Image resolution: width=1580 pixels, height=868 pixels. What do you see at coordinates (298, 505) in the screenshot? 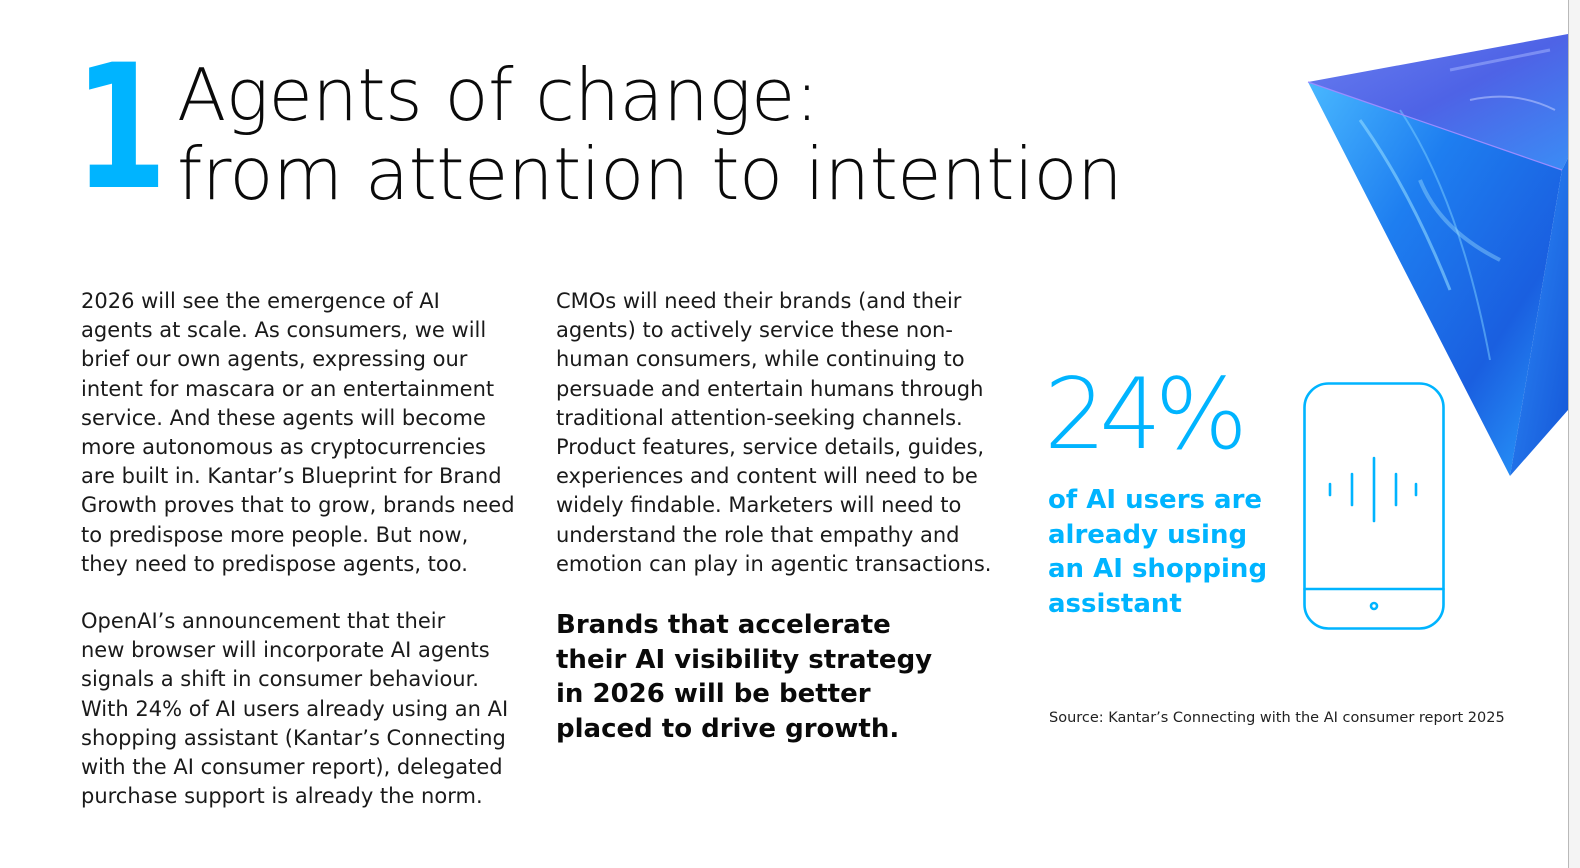
I see `text-line: Growth proves that to grow, brands need` at bounding box center [298, 505].